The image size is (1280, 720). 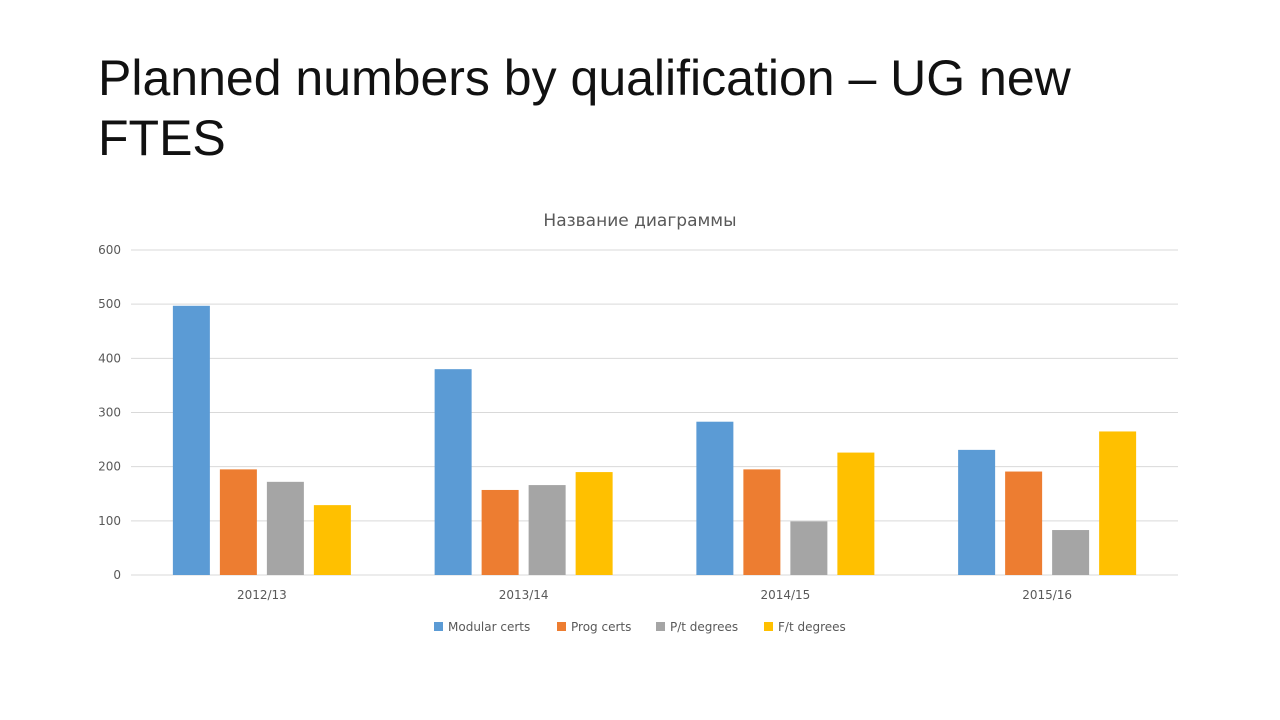 I want to click on y-tick-label: 300, so click(x=109, y=413).